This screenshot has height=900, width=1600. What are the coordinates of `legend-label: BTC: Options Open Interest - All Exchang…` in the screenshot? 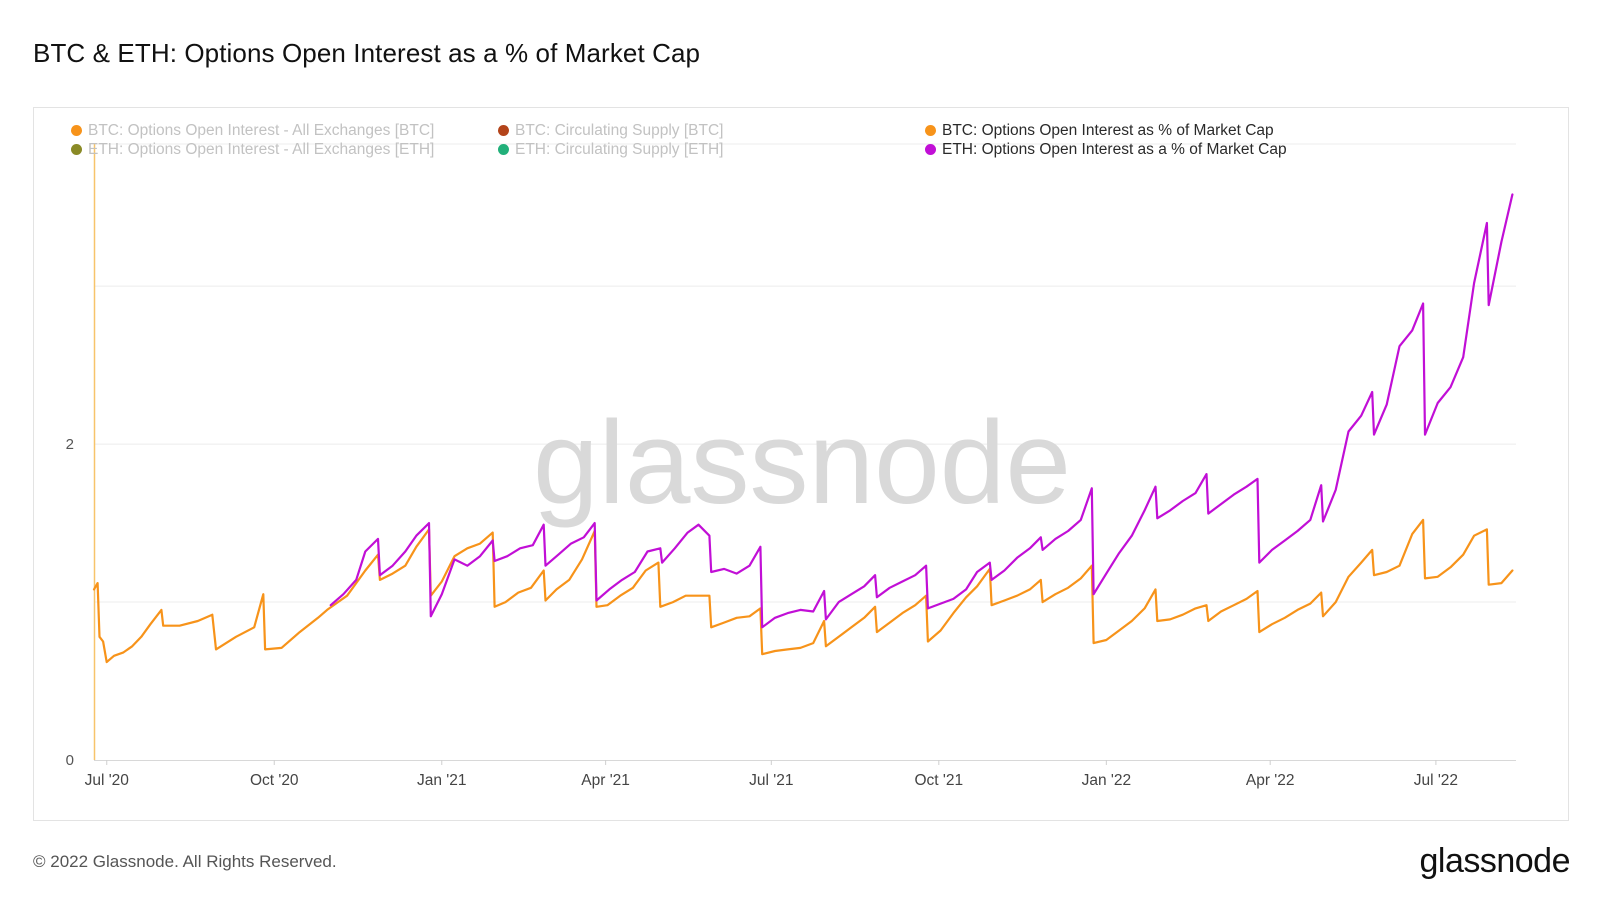 It's located at (261, 130).